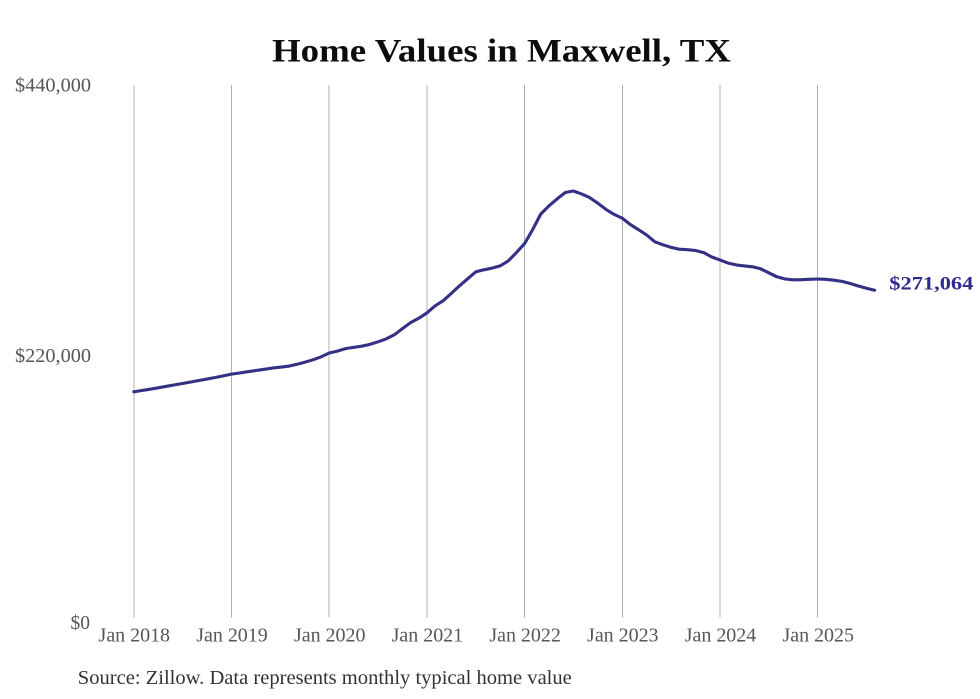  Describe the element at coordinates (931, 284) in the screenshot. I see `svg-text: $271,064` at that location.